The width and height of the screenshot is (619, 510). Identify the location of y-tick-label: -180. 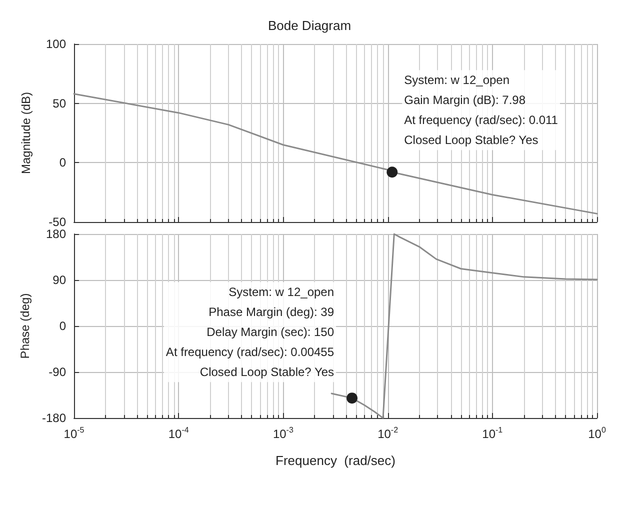
(54, 418).